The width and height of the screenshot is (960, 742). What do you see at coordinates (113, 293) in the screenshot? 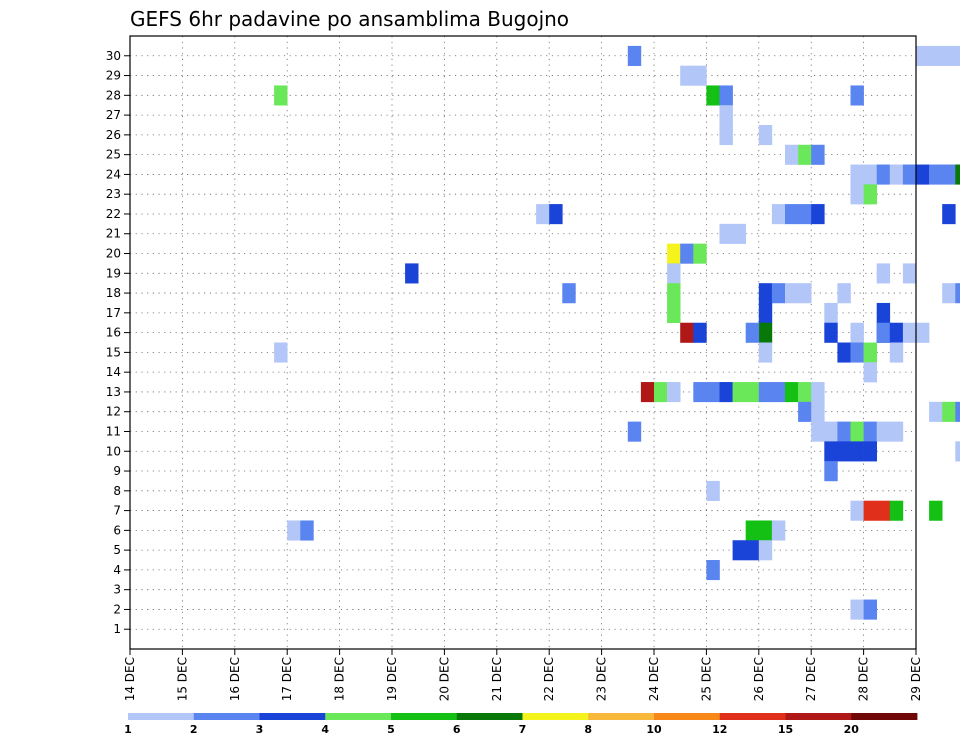
I see `y-tick-label: 18` at bounding box center [113, 293].